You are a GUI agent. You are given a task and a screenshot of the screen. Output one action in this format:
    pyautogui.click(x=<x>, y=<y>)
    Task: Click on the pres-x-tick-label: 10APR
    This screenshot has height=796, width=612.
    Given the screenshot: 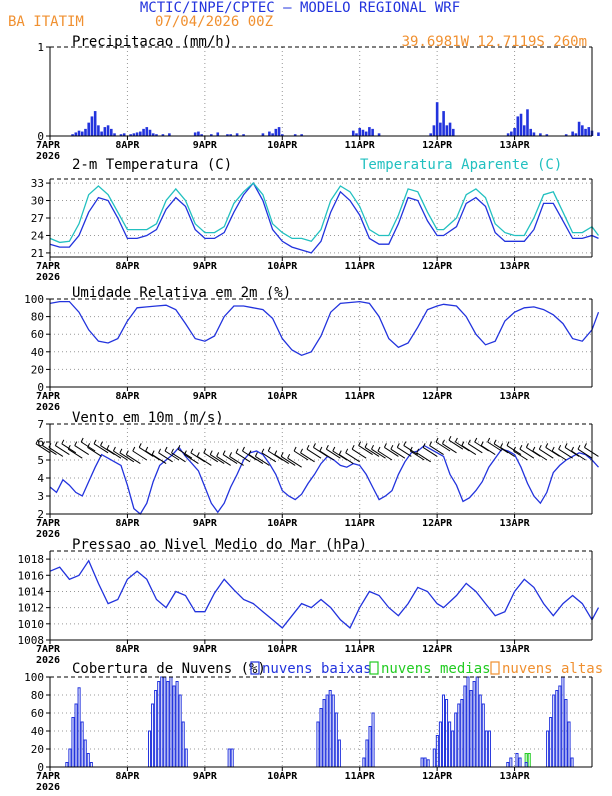 What is the action you would take?
    pyautogui.click(x=282, y=649)
    